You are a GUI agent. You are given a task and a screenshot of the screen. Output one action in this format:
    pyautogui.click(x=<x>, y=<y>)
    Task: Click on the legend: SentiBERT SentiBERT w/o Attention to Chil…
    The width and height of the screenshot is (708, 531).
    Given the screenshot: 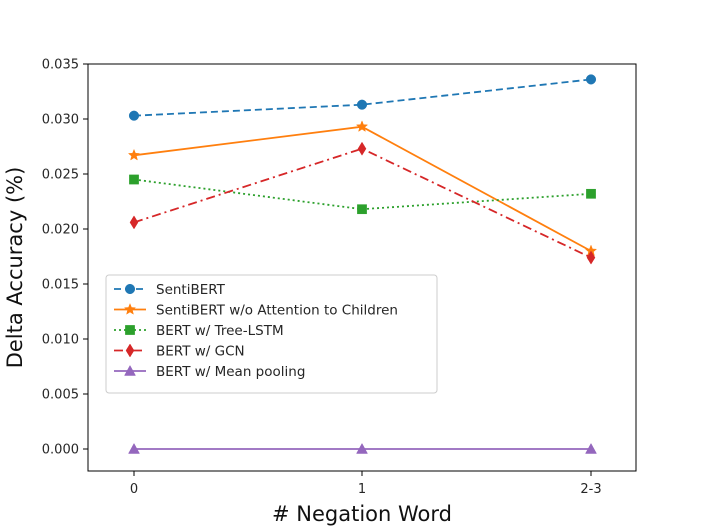 What is the action you would take?
    pyautogui.click(x=271, y=334)
    